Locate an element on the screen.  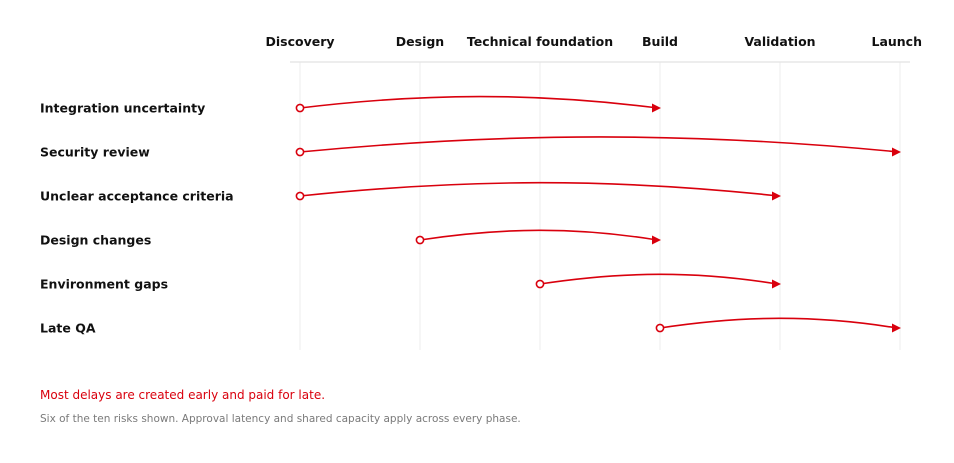
phase-label-build: Build is located at coordinates (660, 41).